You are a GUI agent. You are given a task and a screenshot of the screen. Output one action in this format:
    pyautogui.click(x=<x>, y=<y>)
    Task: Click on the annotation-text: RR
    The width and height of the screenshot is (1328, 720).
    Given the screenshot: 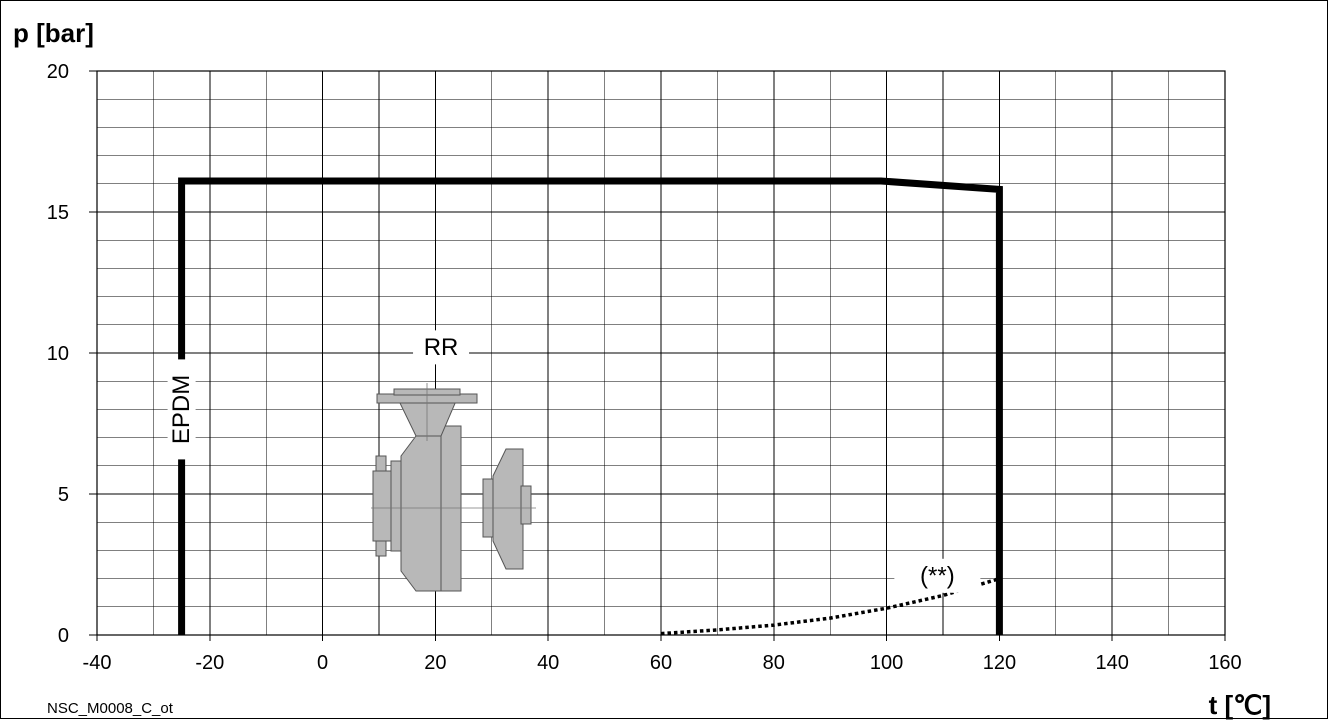 What is the action you would take?
    pyautogui.click(x=441, y=347)
    